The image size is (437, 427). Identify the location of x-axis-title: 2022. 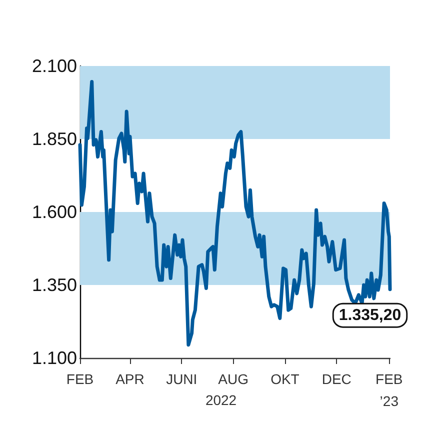
(221, 400).